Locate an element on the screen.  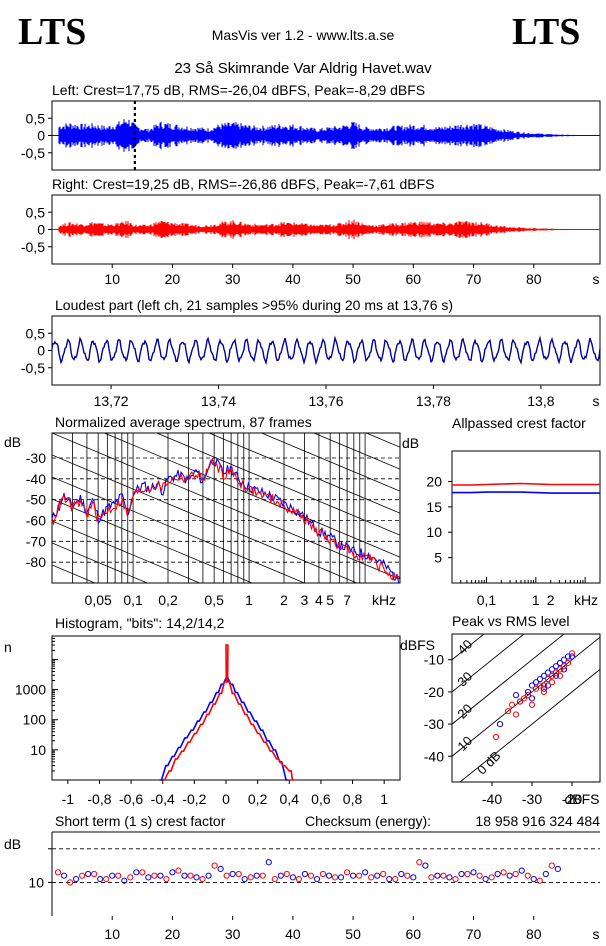
checksum-value: 18 958 916 324 484 is located at coordinates (537, 821).